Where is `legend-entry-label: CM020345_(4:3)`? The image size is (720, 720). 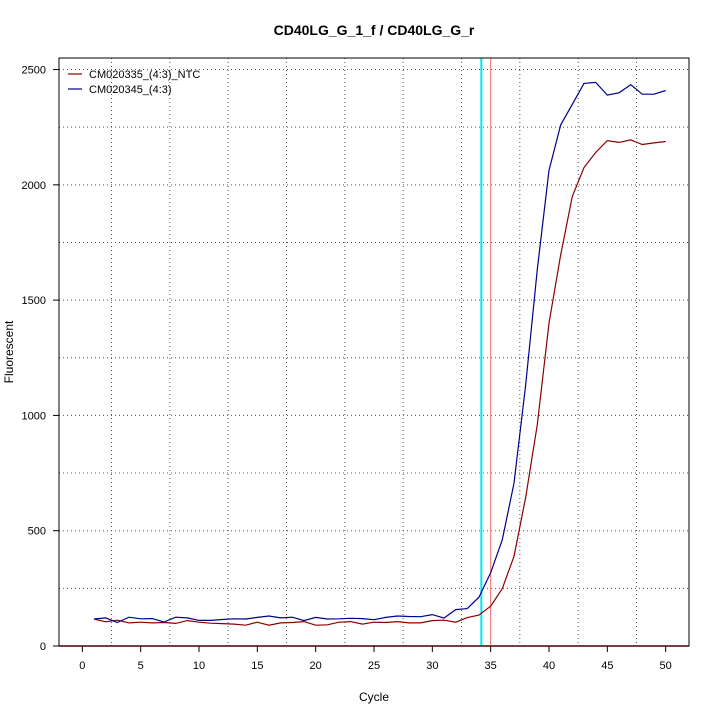 legend-entry-label: CM020345_(4:3) is located at coordinates (130, 90).